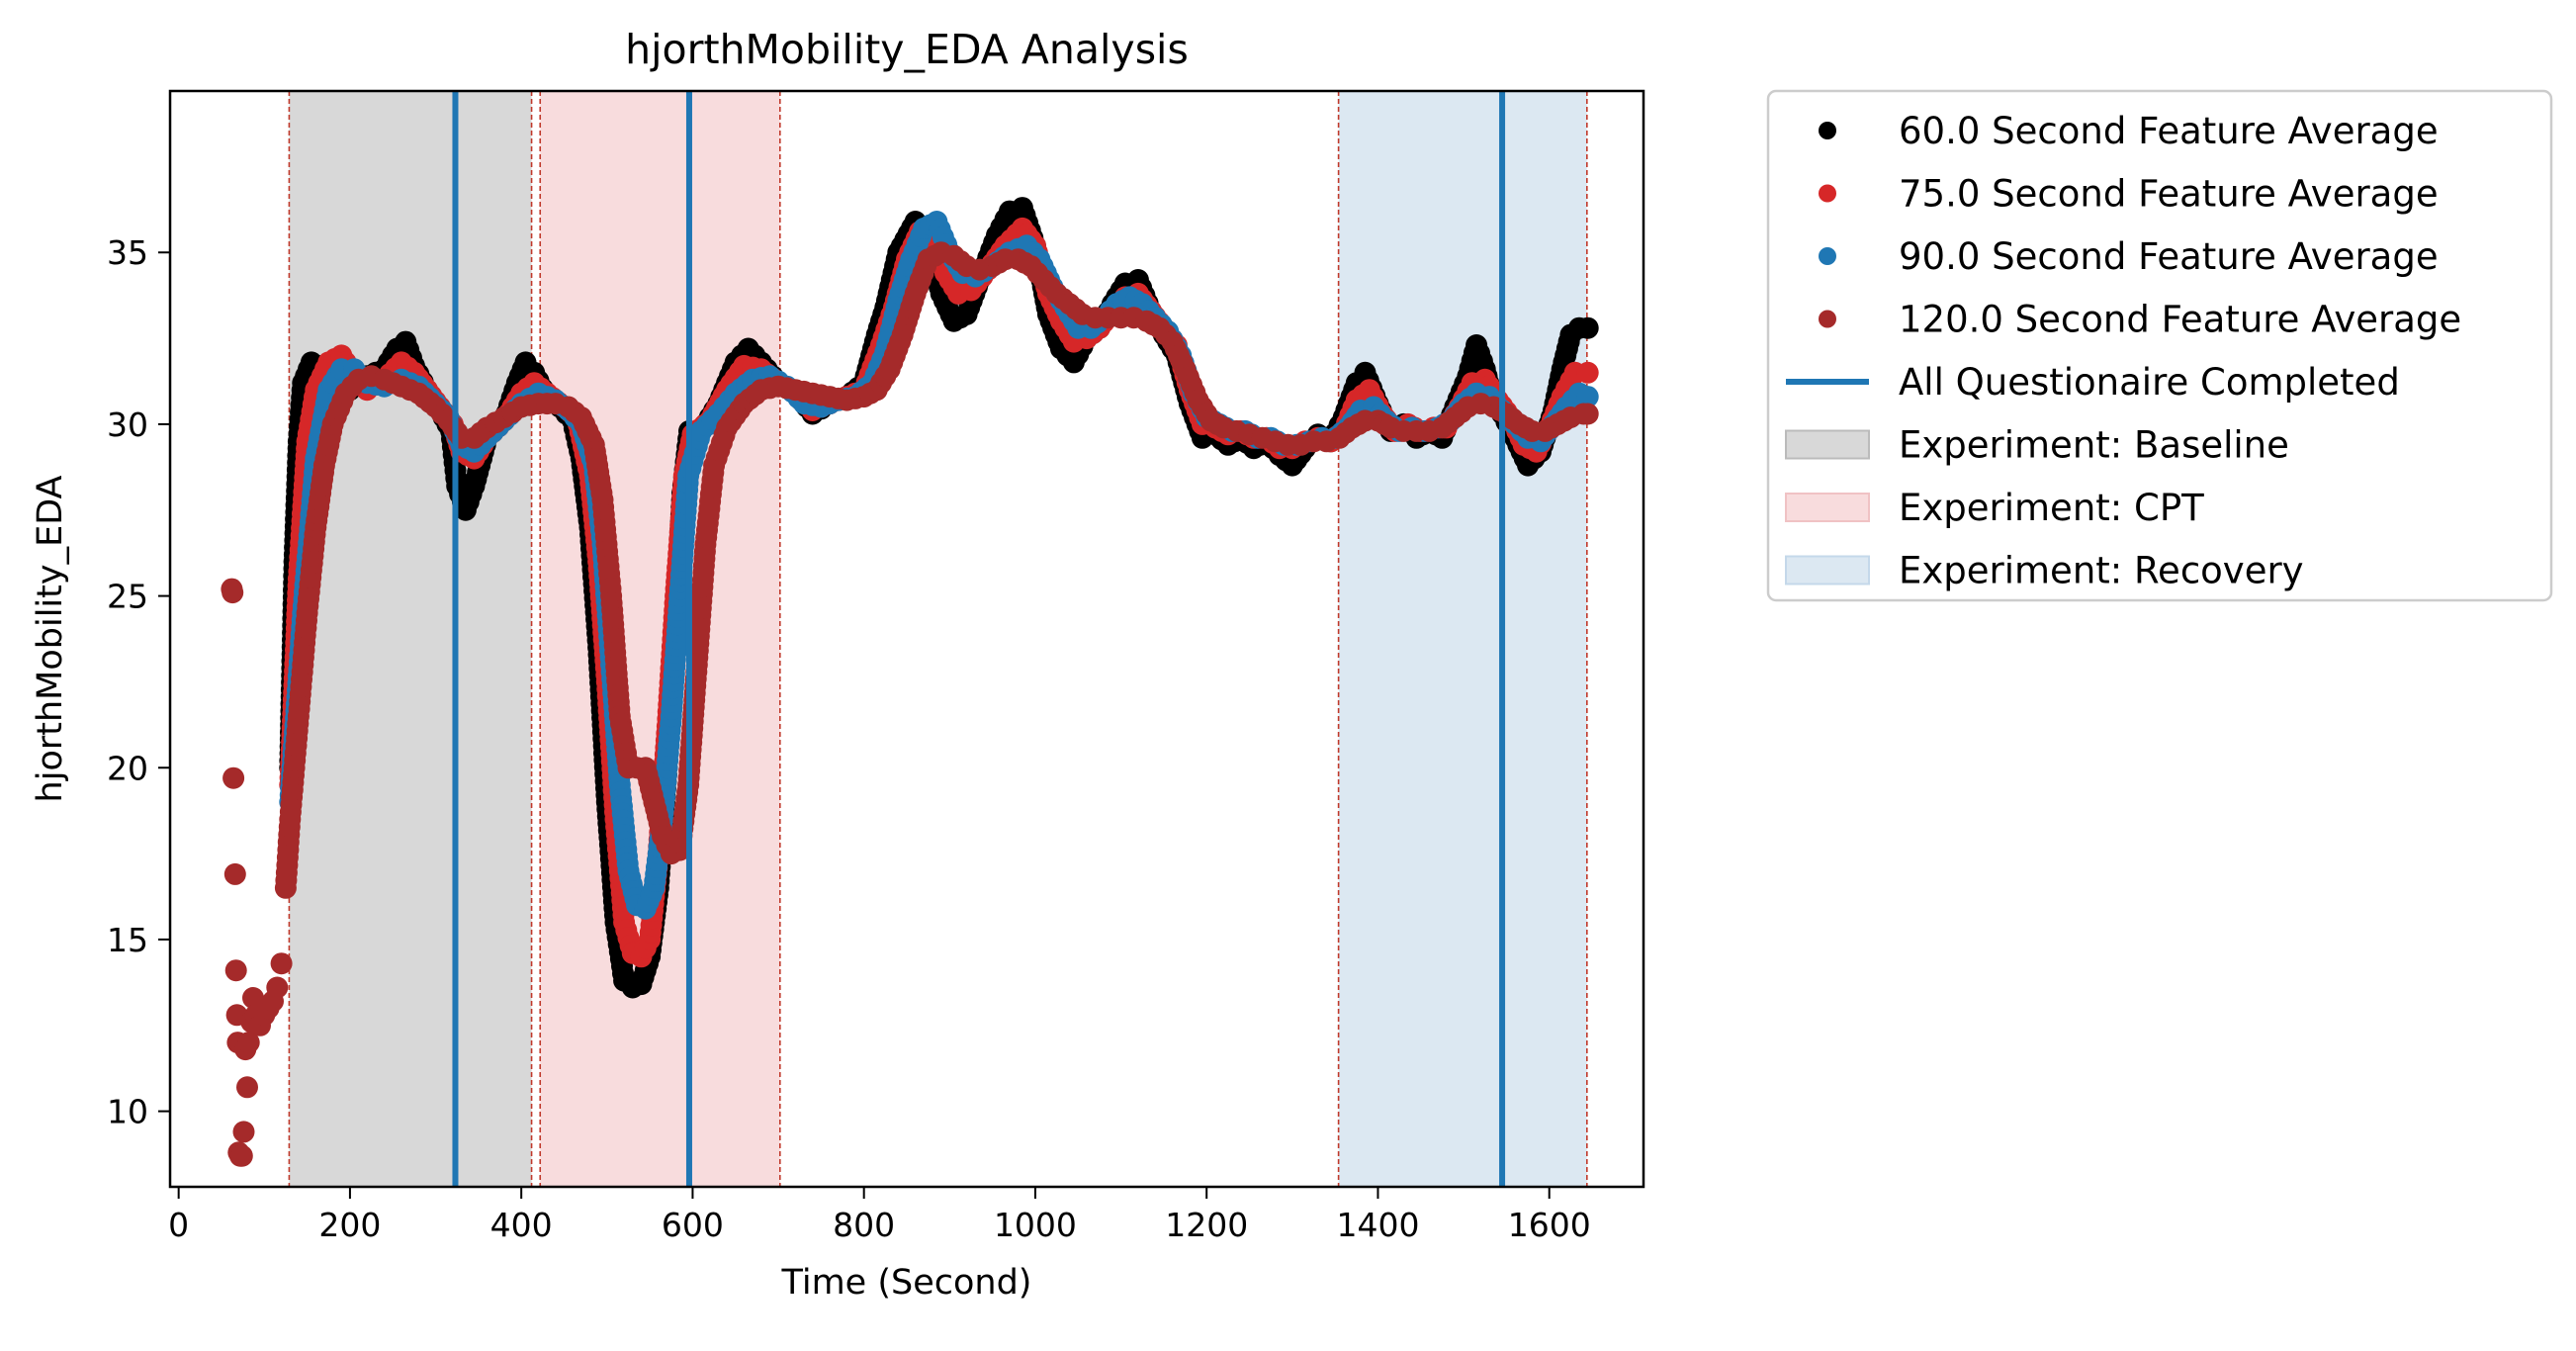 The height and width of the screenshot is (1351, 2576). I want to click on legend-label: Experiment: CPT, so click(2051, 508).